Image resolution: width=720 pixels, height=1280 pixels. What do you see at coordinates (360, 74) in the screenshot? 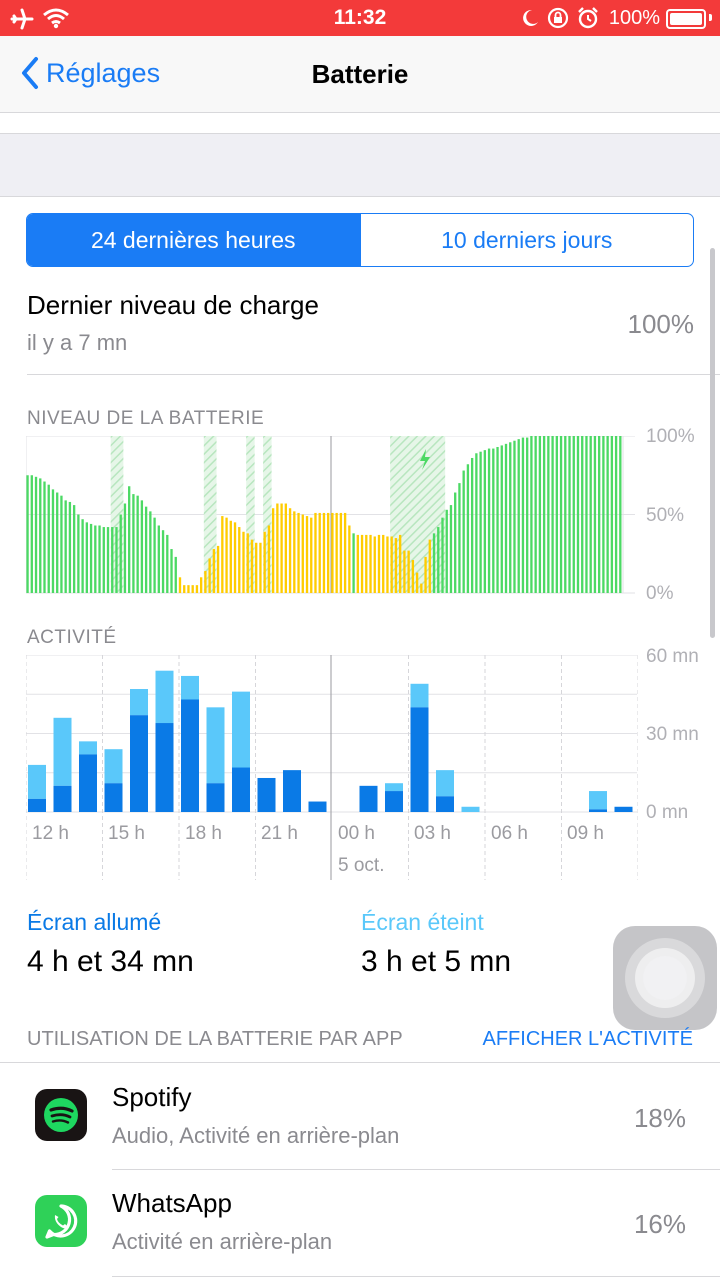
I see `navigation-bar: Réglages Batterie` at bounding box center [360, 74].